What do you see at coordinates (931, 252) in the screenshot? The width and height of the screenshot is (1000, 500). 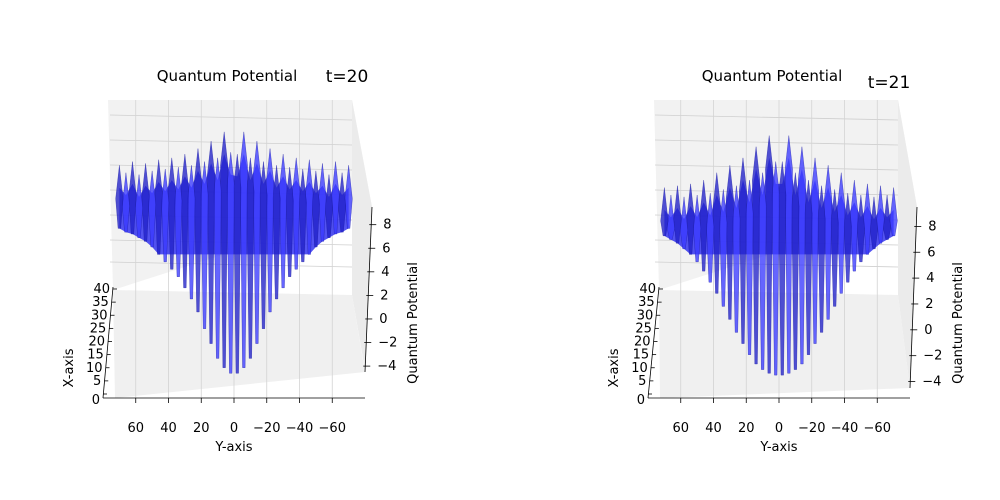 I see `z-tick-label: 6` at bounding box center [931, 252].